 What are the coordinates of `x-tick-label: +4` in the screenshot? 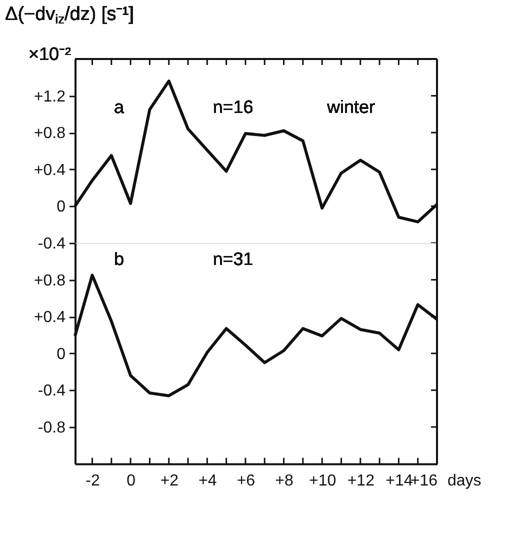 It's located at (207, 481).